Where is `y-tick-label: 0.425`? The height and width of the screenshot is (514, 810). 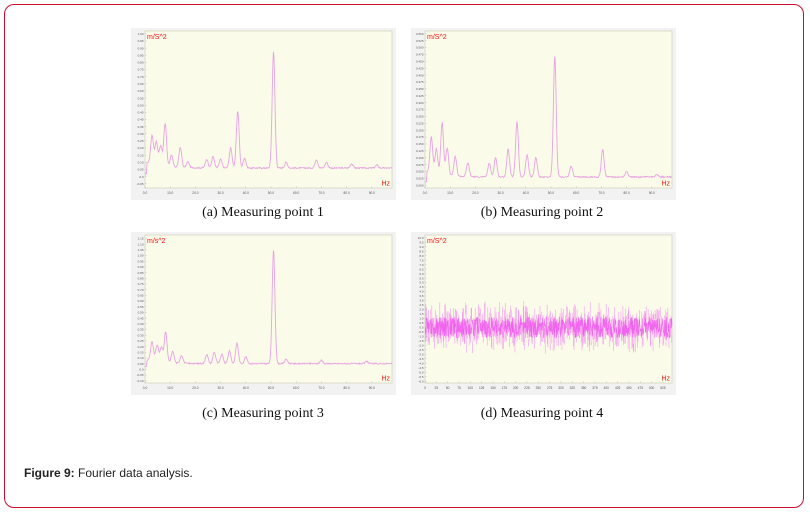 y-tick-label: 0.425 is located at coordinates (420, 68).